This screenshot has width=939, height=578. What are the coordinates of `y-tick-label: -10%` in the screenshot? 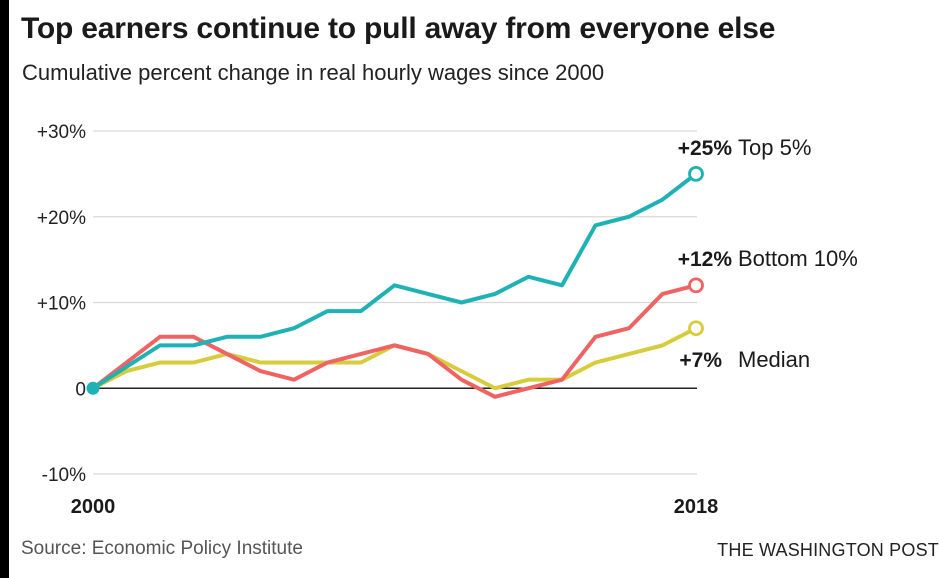 It's located at (64, 475).